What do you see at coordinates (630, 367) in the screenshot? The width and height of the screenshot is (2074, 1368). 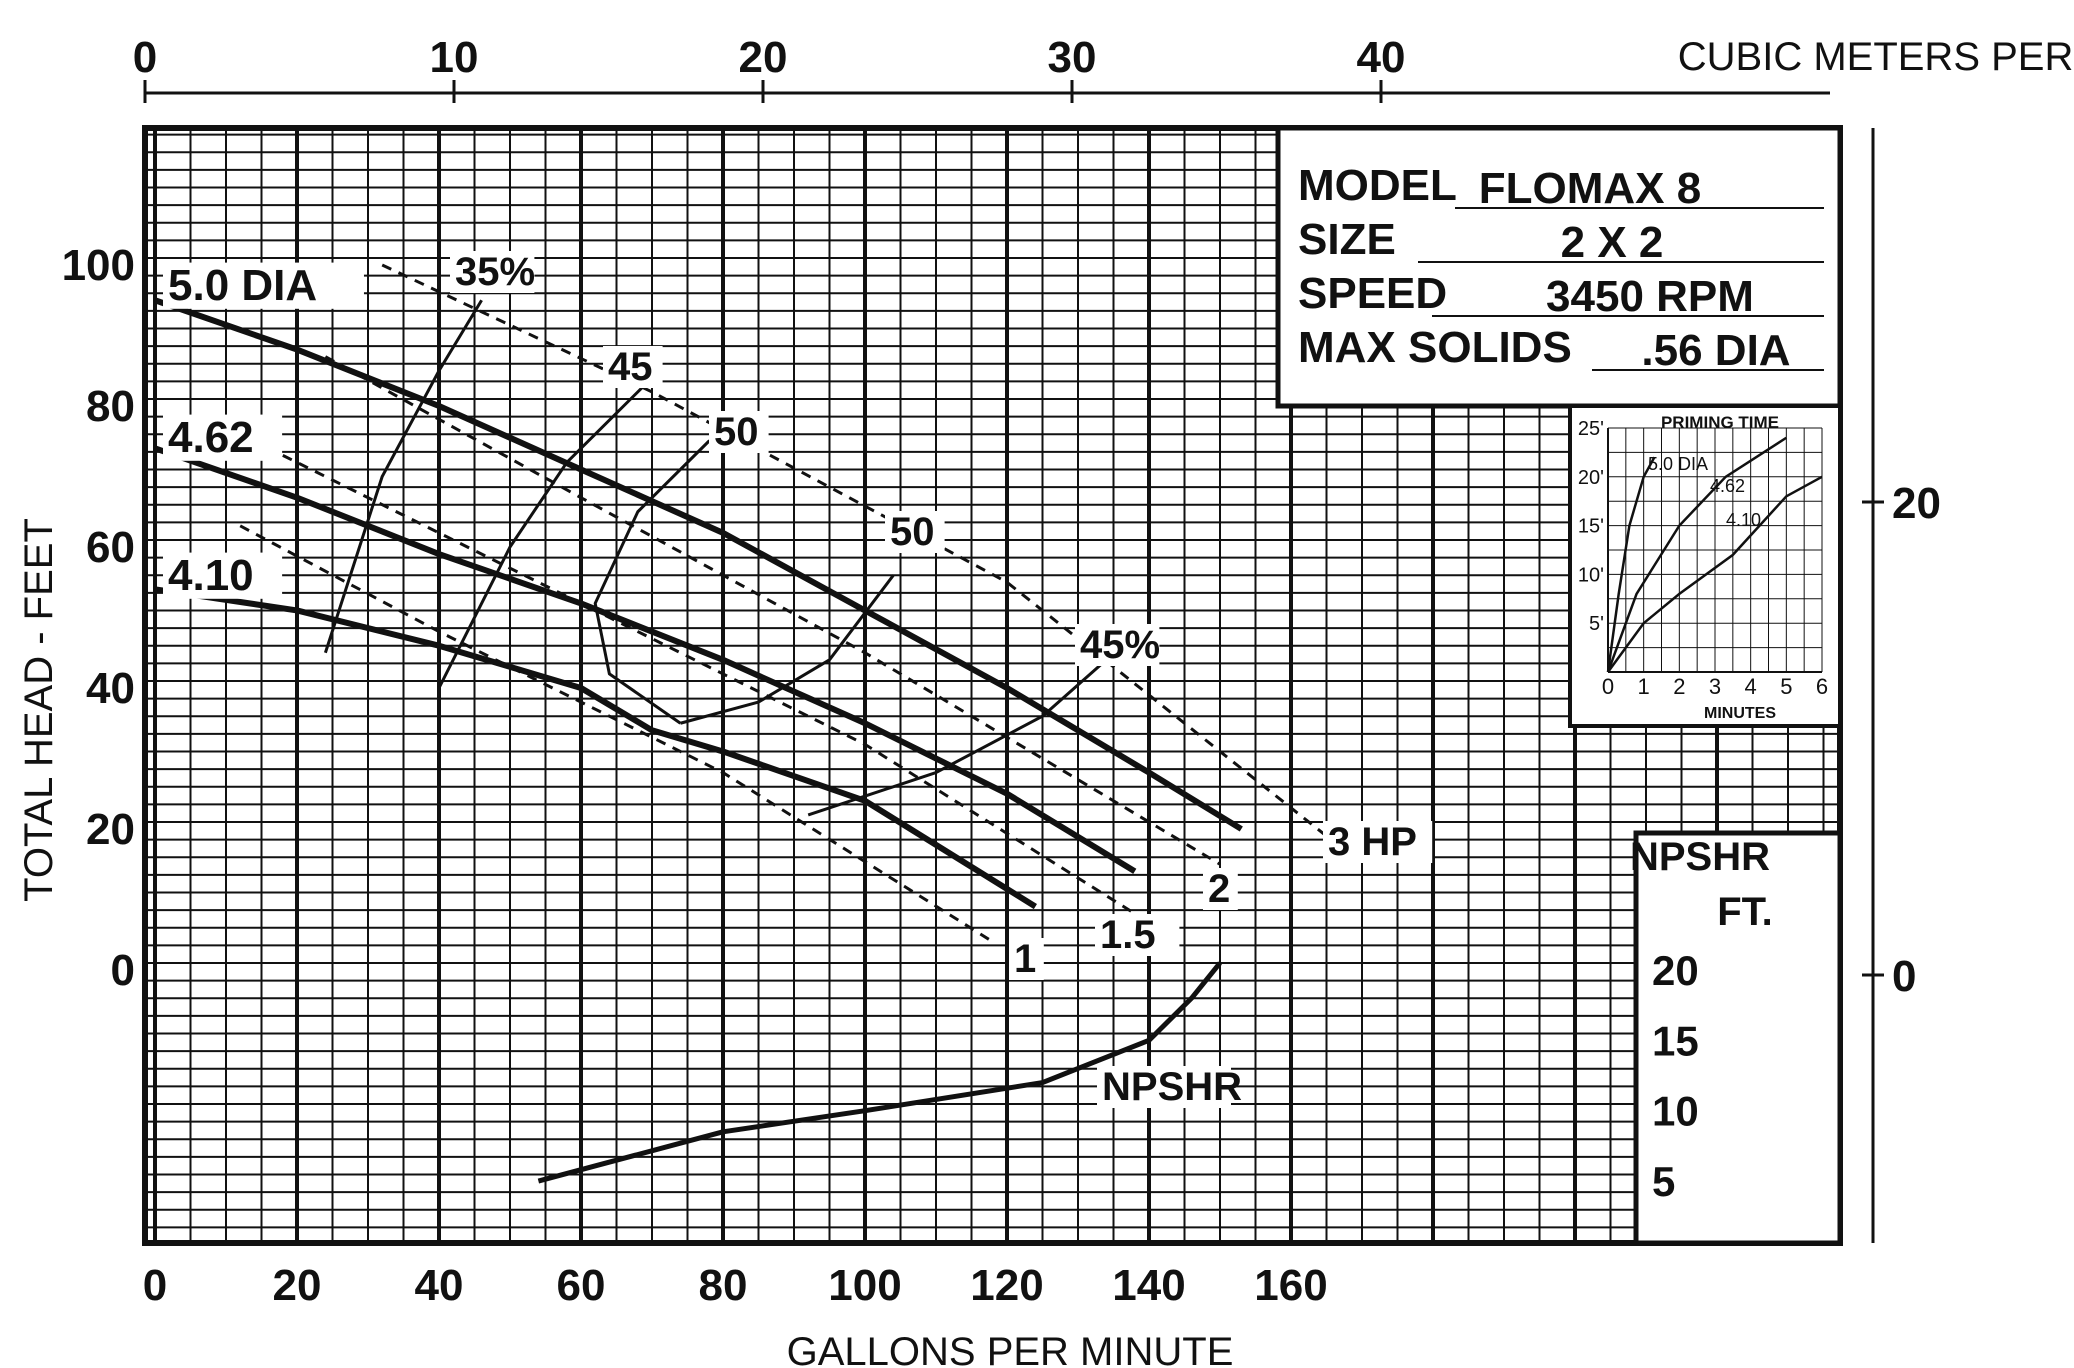 I see `efficiency-label: 45` at bounding box center [630, 367].